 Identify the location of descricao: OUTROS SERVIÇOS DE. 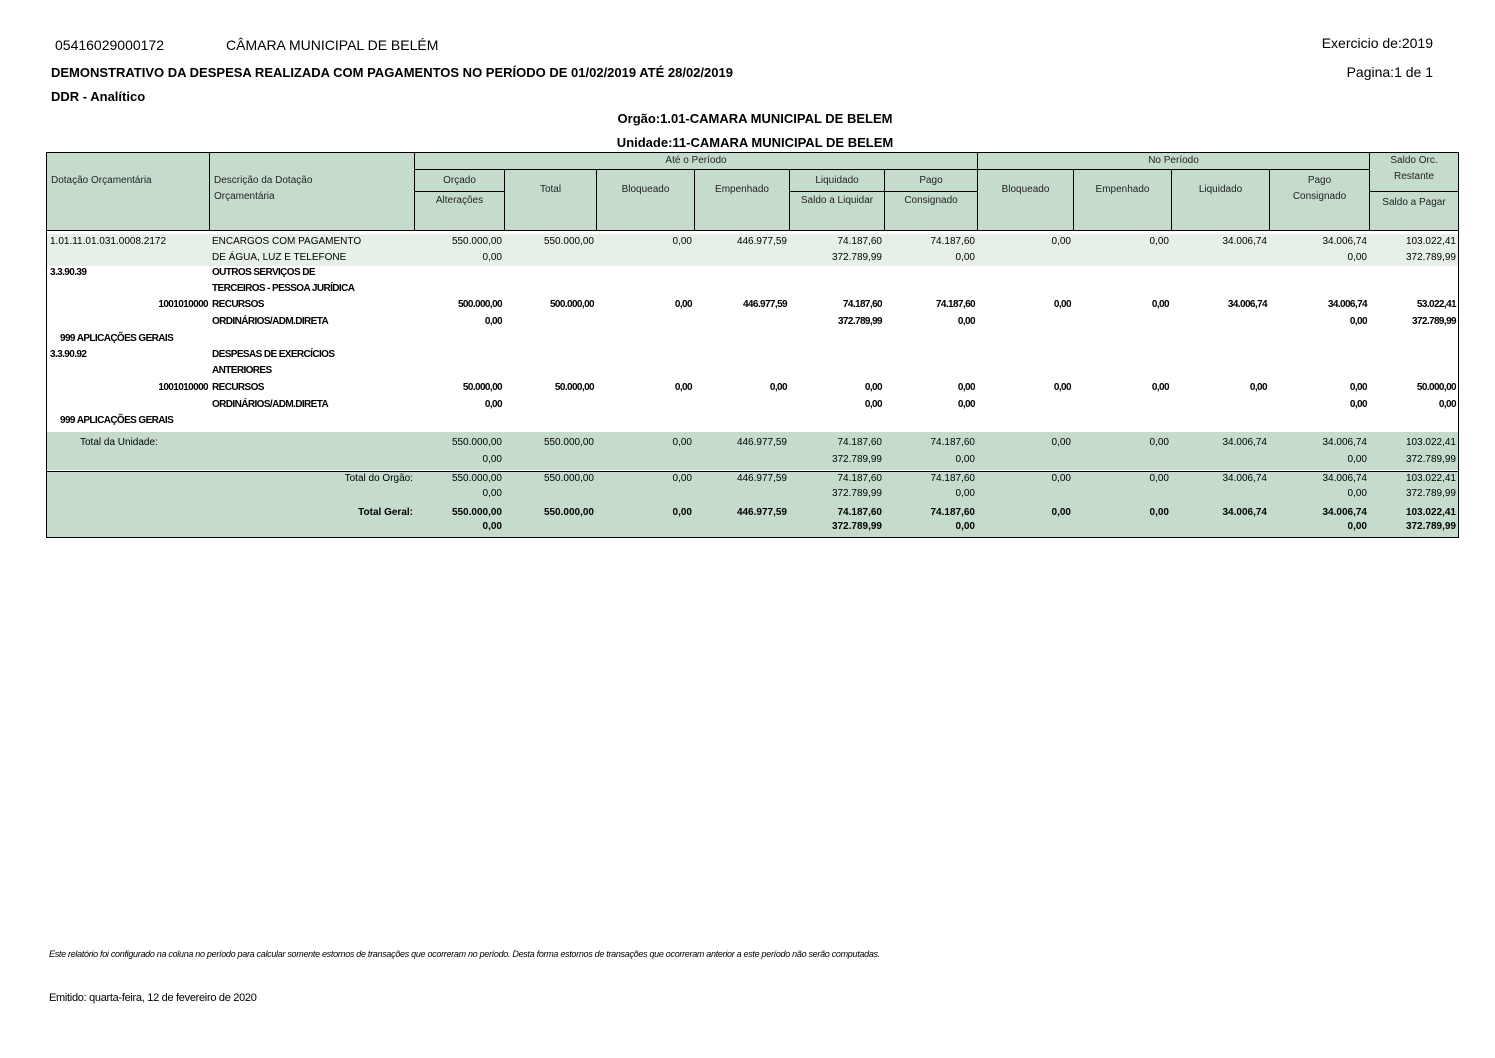
(264, 272).